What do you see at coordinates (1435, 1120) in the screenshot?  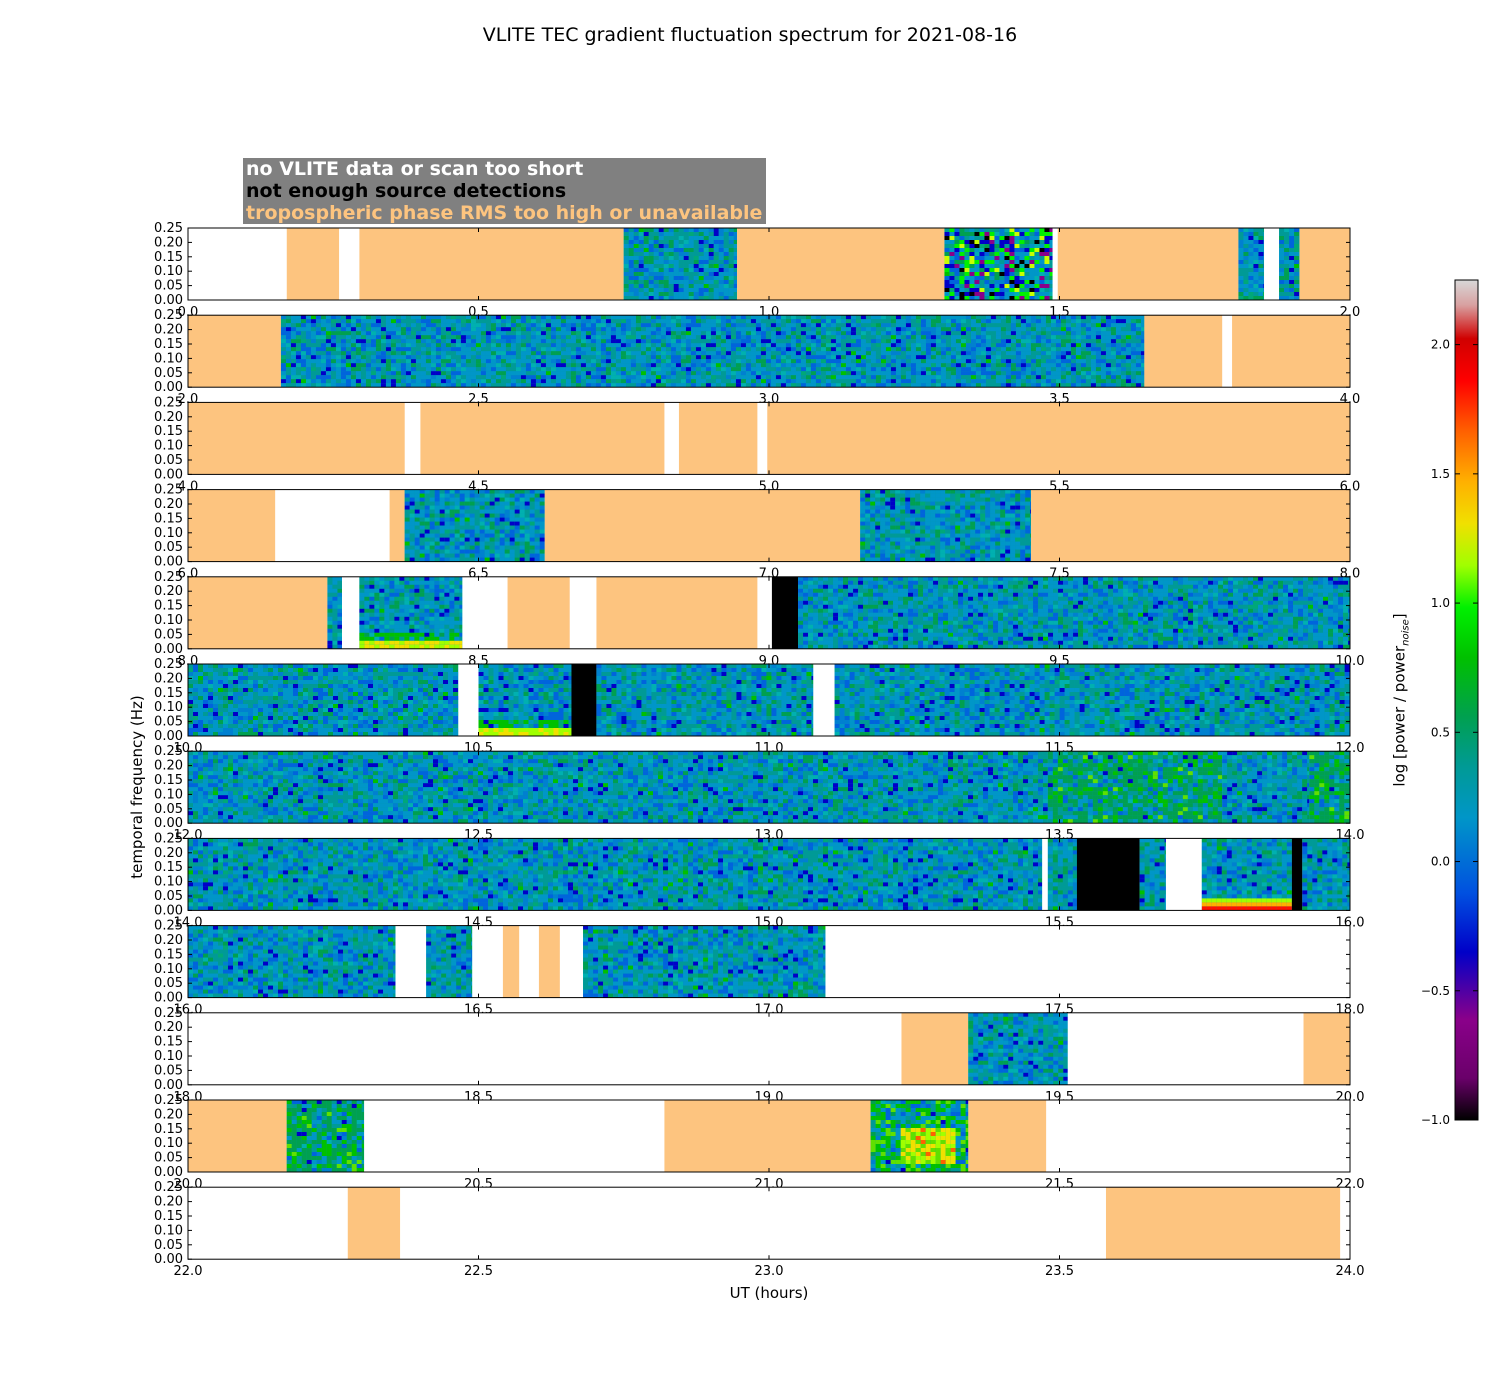 I see `colorbar-tick-label: −1.0` at bounding box center [1435, 1120].